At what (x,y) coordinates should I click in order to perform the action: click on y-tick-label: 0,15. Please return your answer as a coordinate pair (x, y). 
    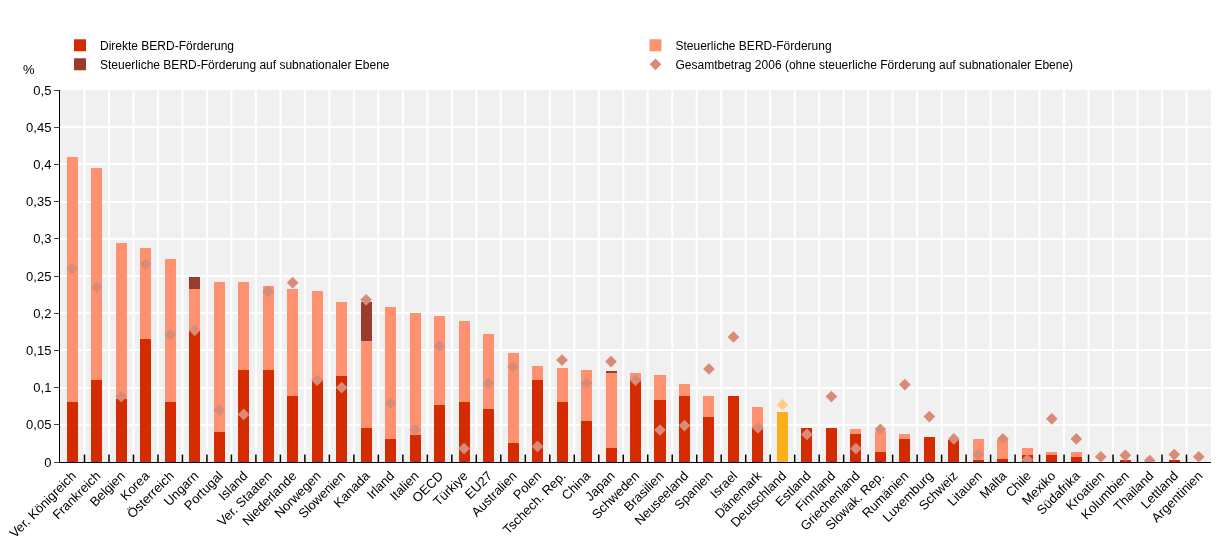
    Looking at the image, I should click on (39, 350).